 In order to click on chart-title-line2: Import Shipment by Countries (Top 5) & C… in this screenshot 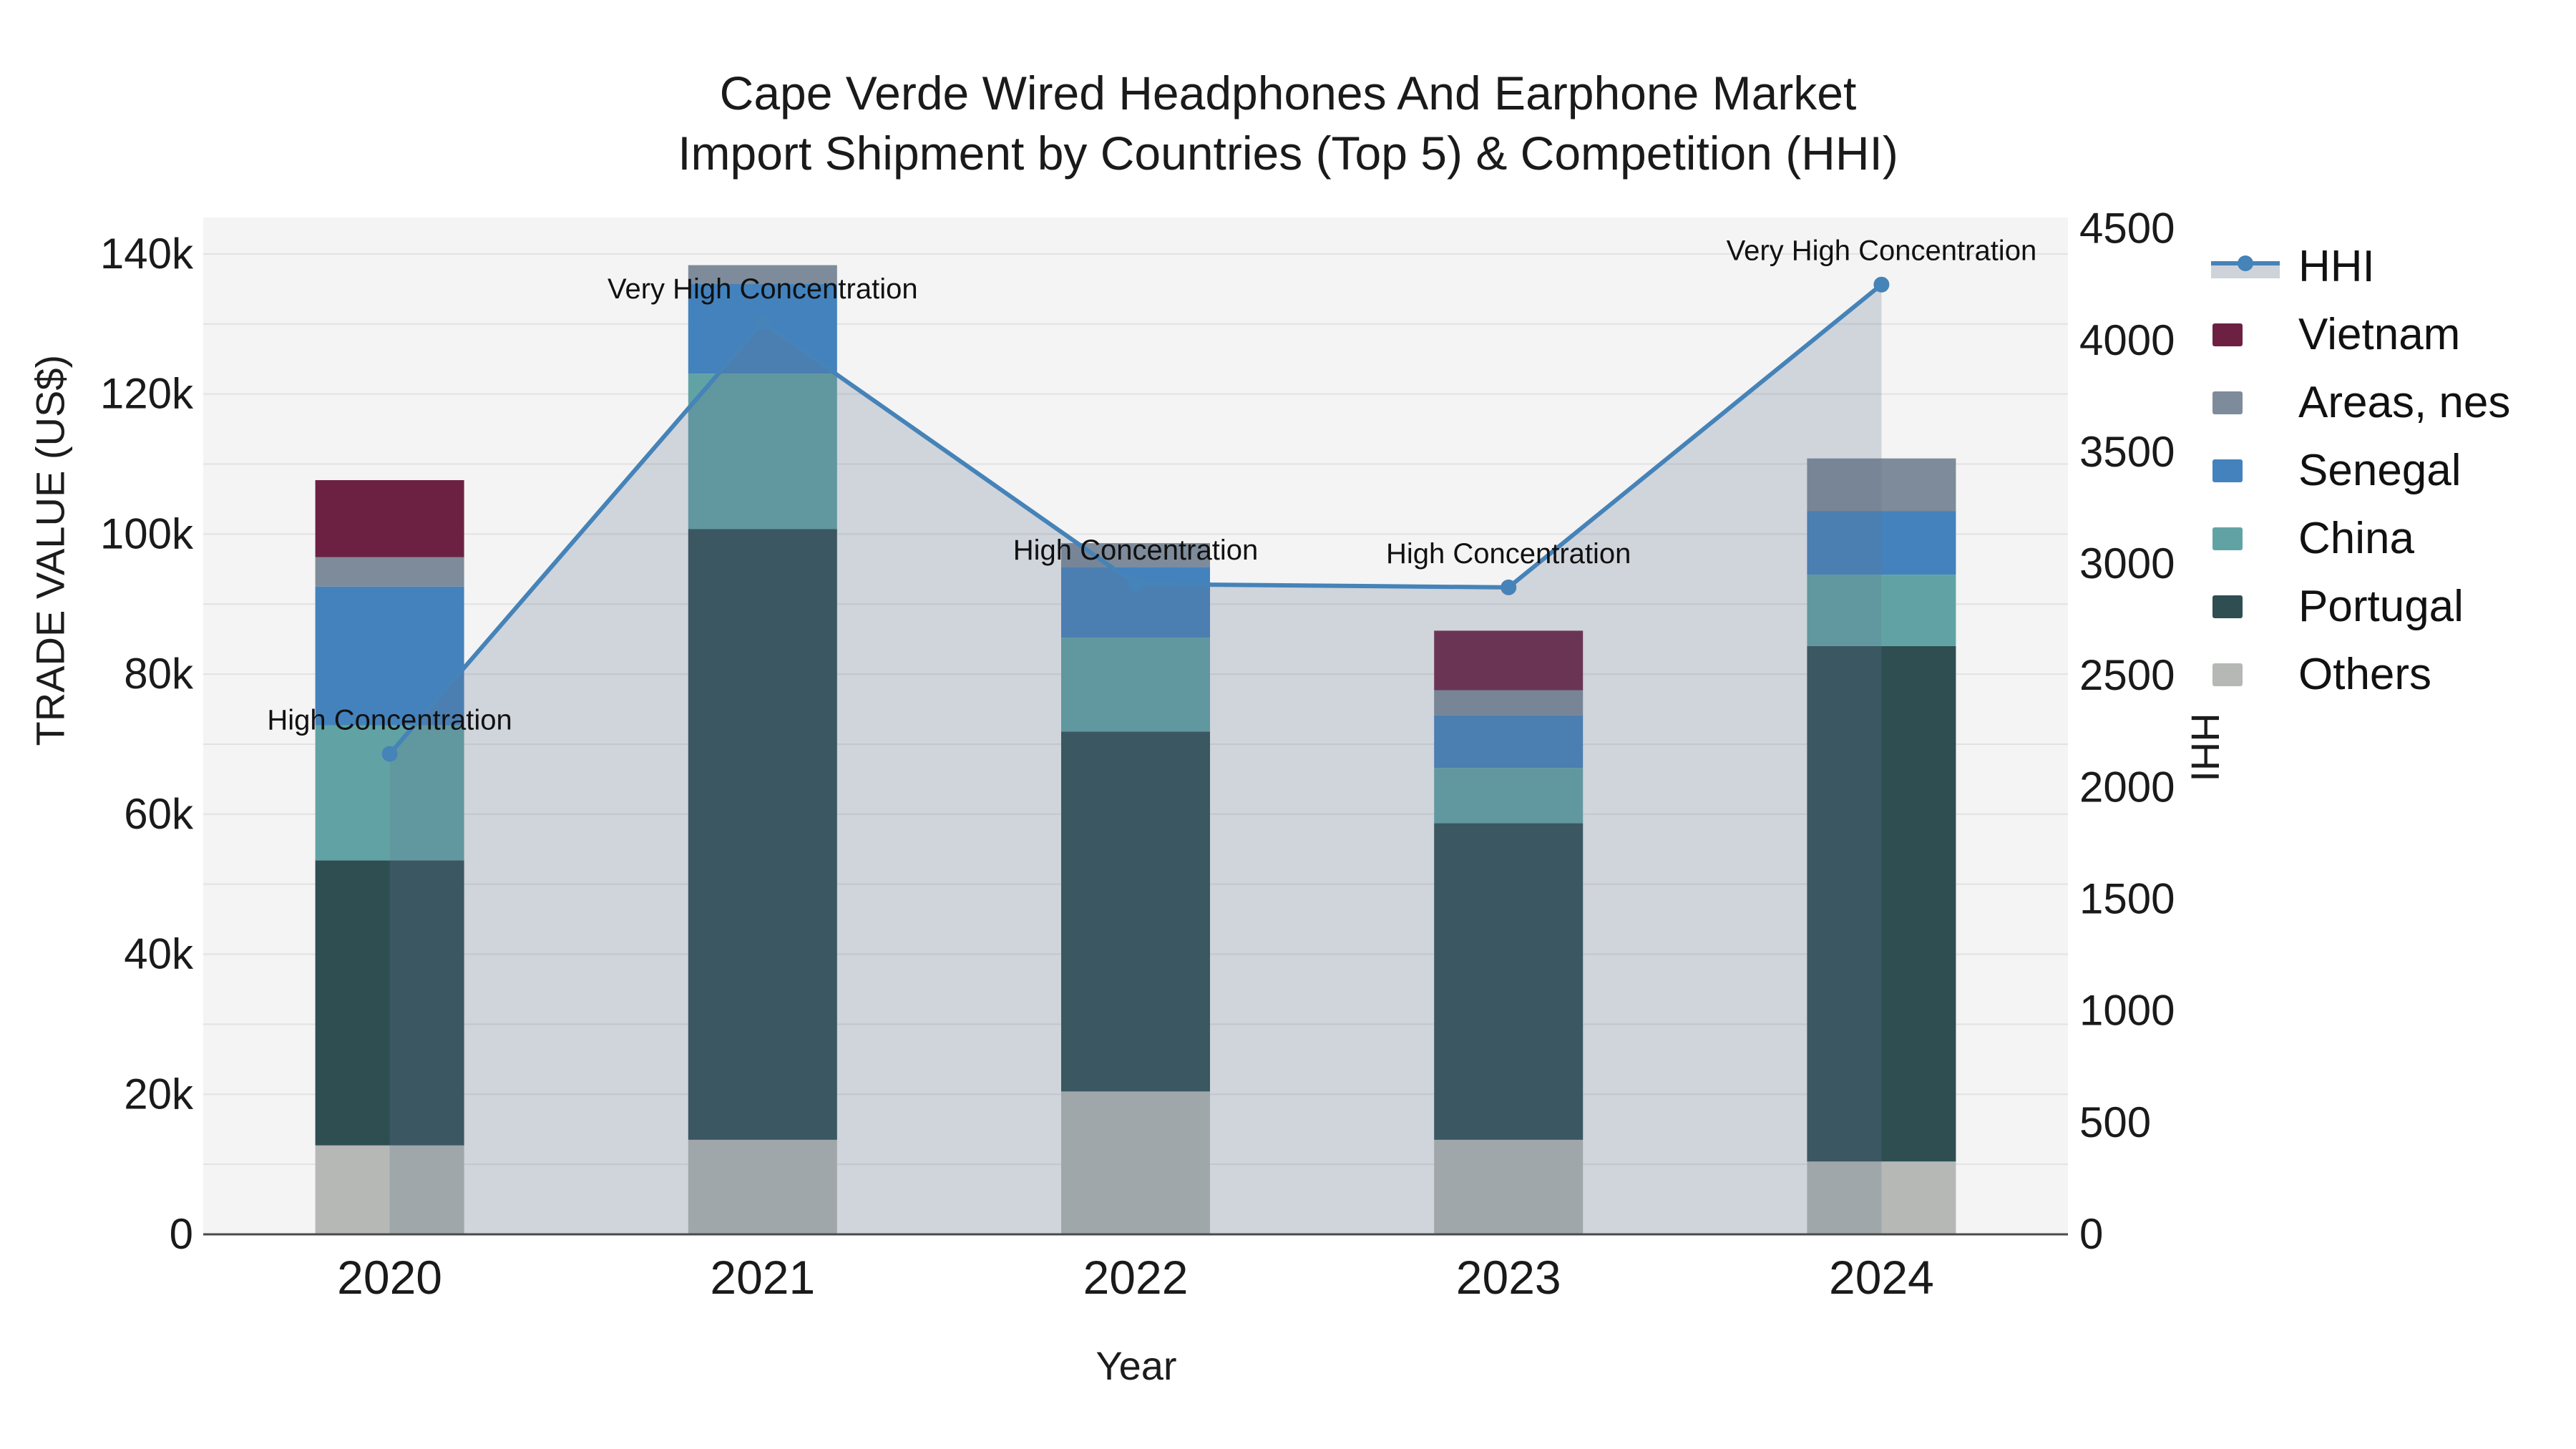, I will do `click(1288, 153)`.